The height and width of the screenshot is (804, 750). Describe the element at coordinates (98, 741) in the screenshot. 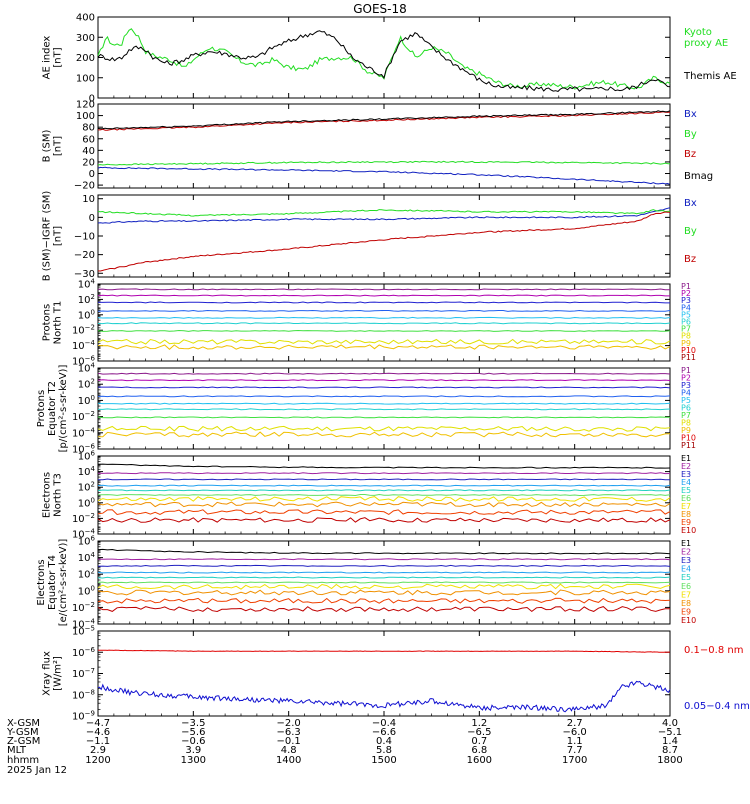

I see `xaxis-value-z-gsm: −1.1` at that location.